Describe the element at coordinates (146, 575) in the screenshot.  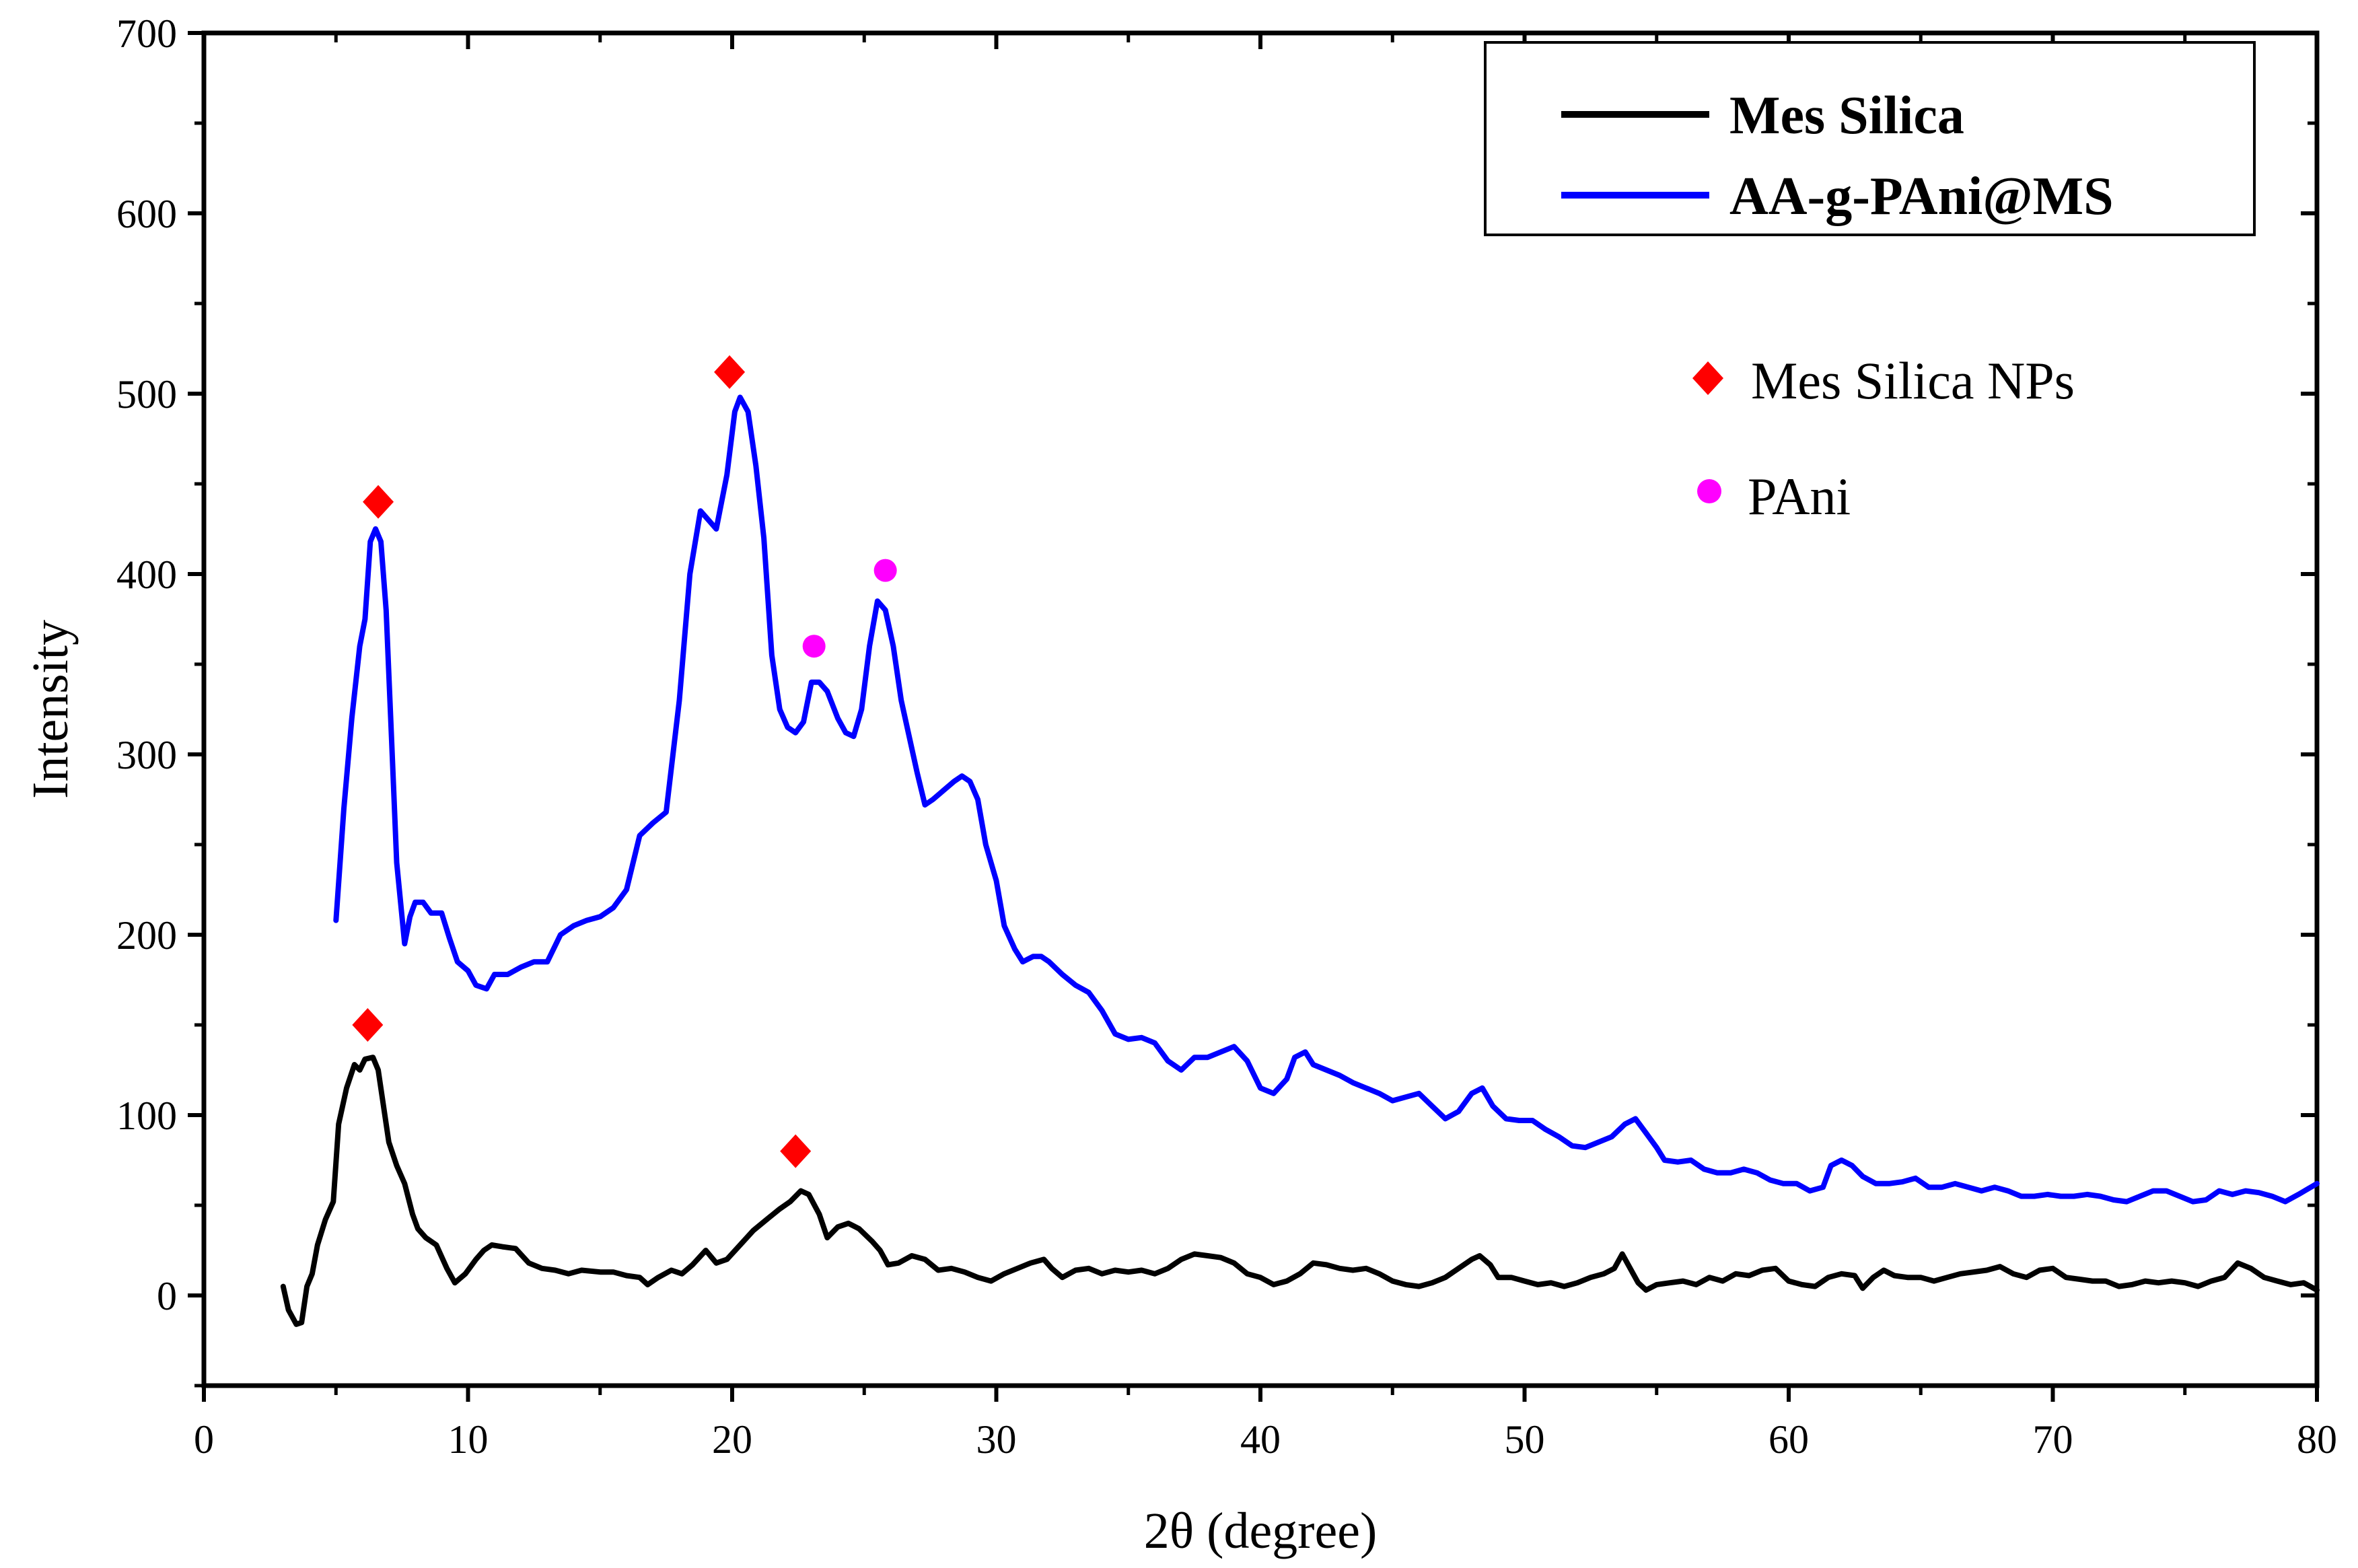
I see `y-tick-label: 400` at that location.